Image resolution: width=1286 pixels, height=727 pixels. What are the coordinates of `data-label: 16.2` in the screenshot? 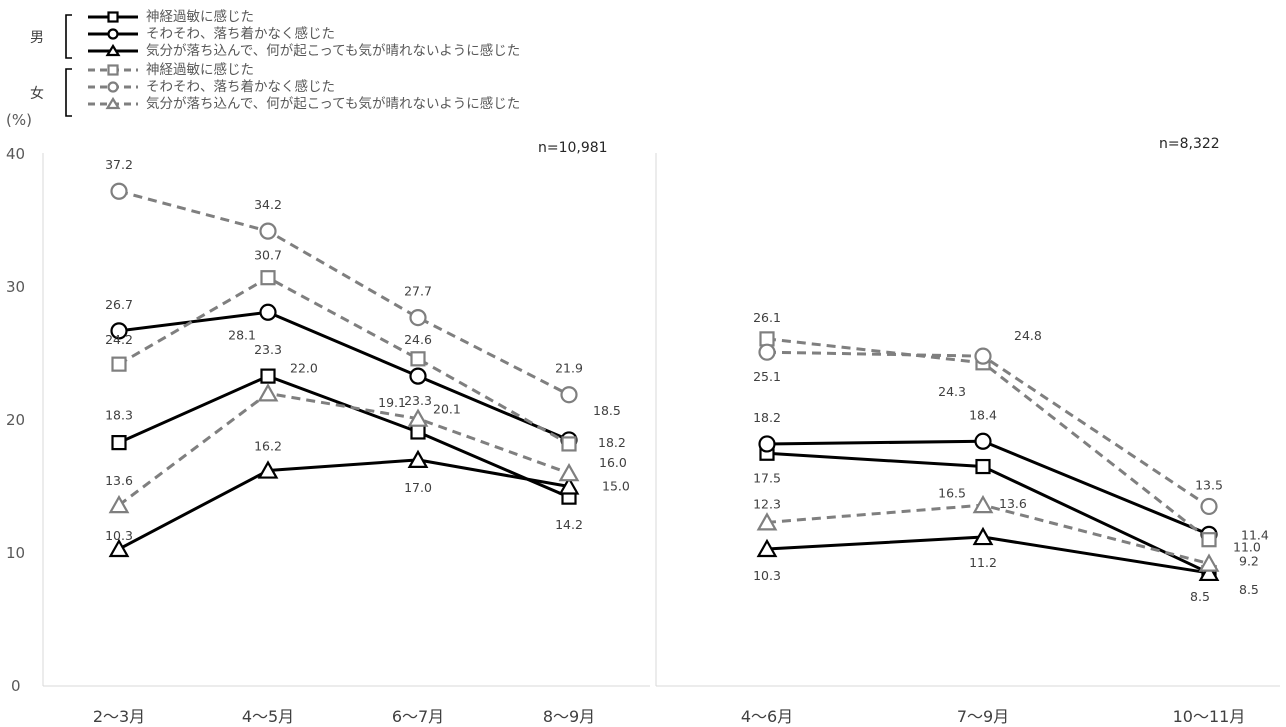 It's located at (268, 446).